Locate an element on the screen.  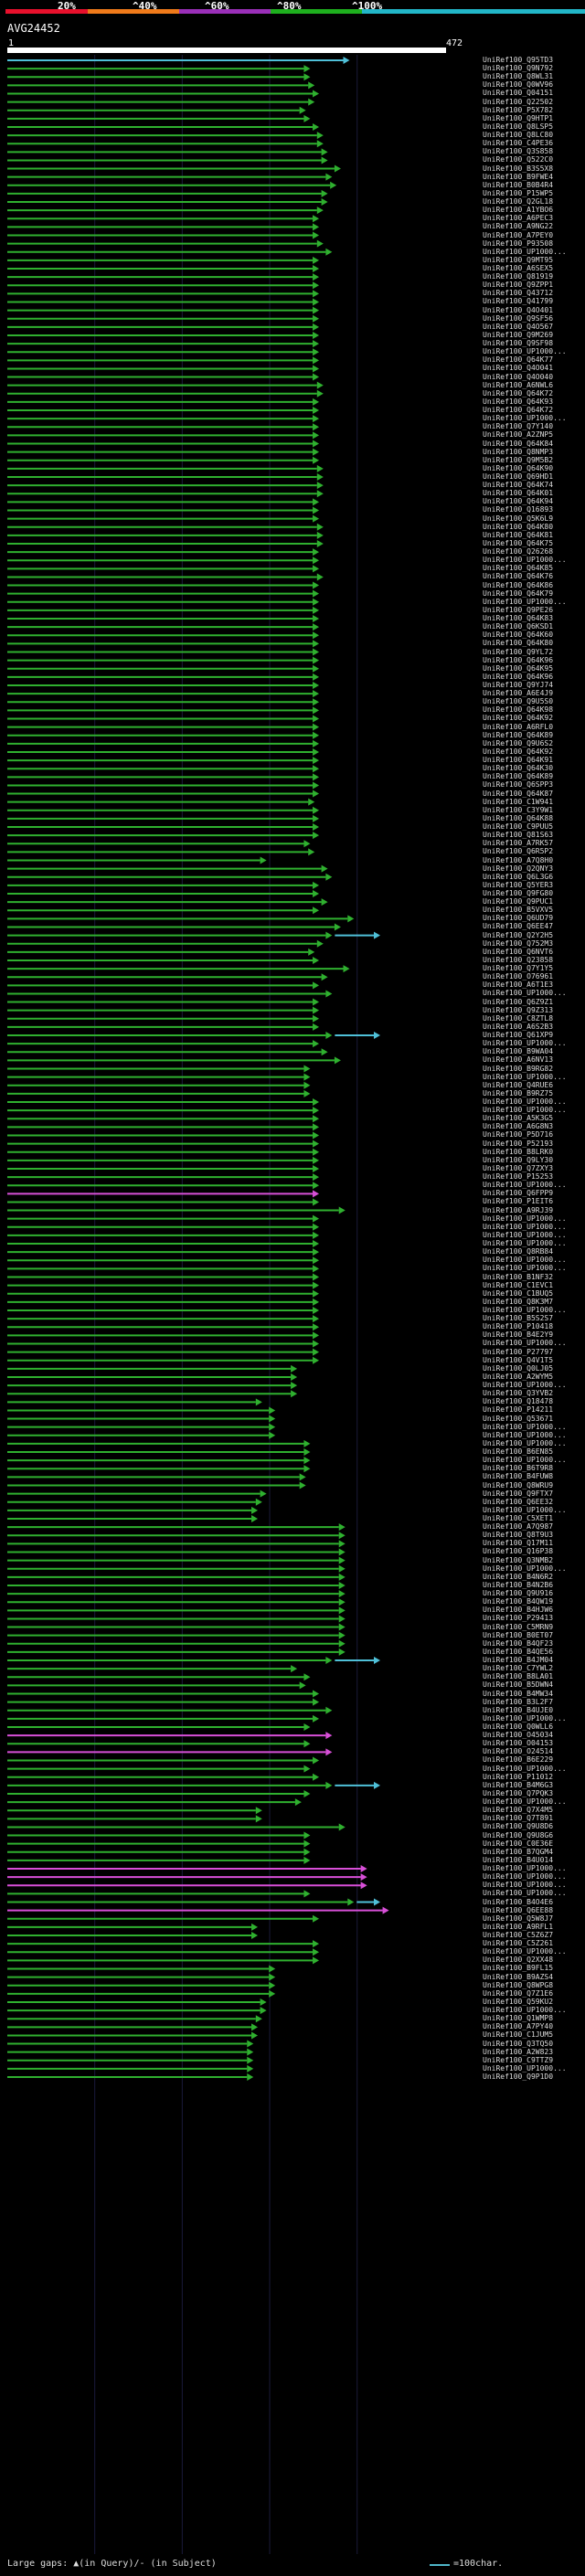
hit-label: UniRef100_Q64K88 is located at coordinates (518, 817).